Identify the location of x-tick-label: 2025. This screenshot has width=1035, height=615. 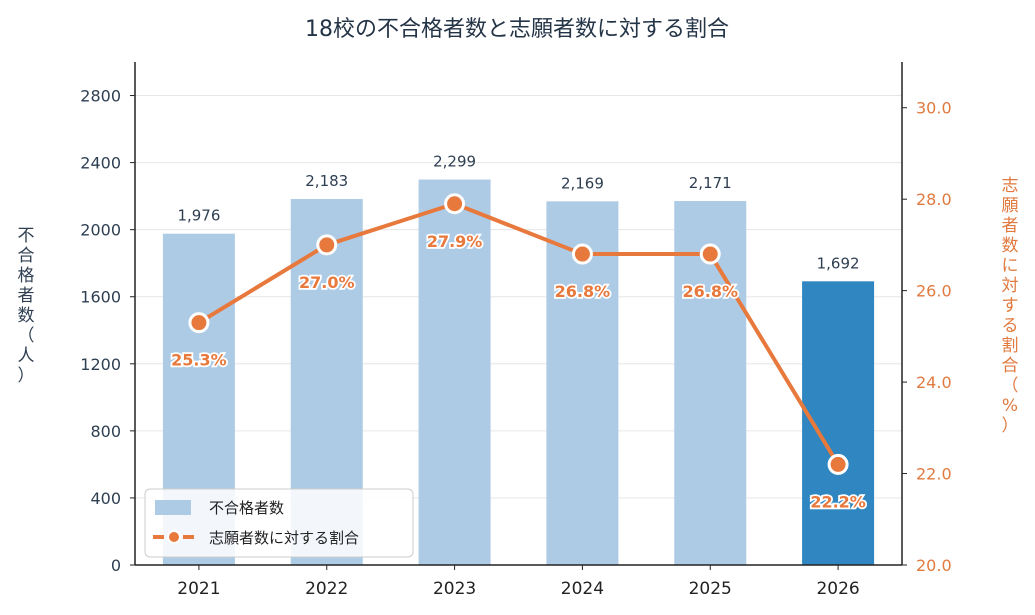
(710, 589).